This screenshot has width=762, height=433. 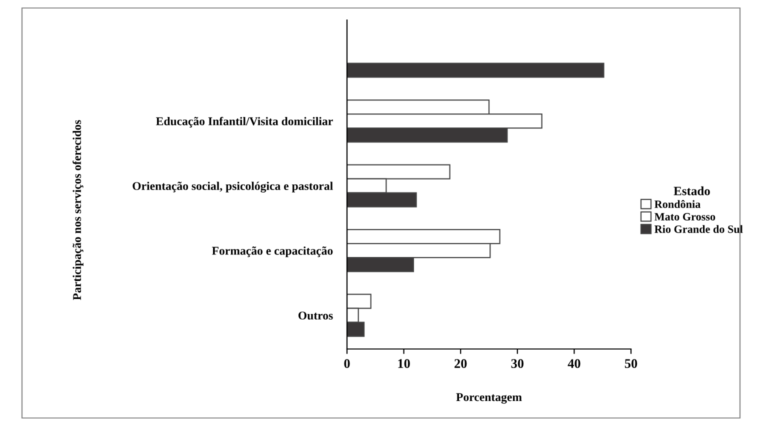 What do you see at coordinates (631, 363) in the screenshot?
I see `x-tick-label: 50` at bounding box center [631, 363].